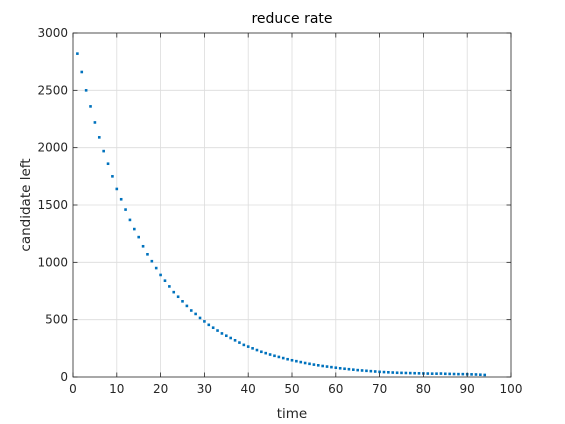  What do you see at coordinates (56, 320) in the screenshot?
I see `y-tick-label: 500` at bounding box center [56, 320].